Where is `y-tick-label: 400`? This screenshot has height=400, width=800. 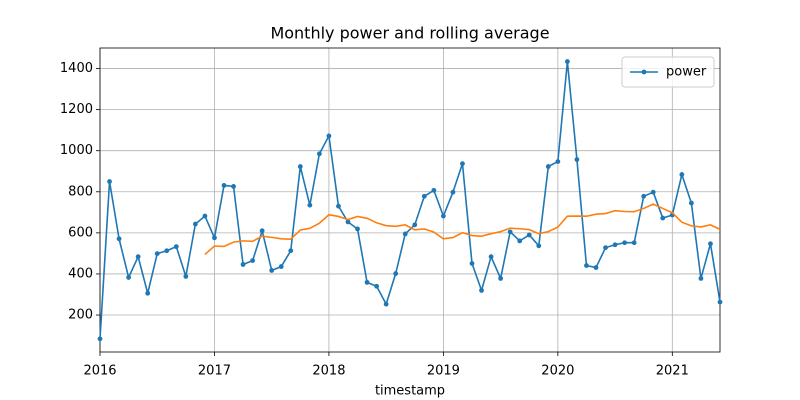 y-tick-label: 400 is located at coordinates (80, 273).